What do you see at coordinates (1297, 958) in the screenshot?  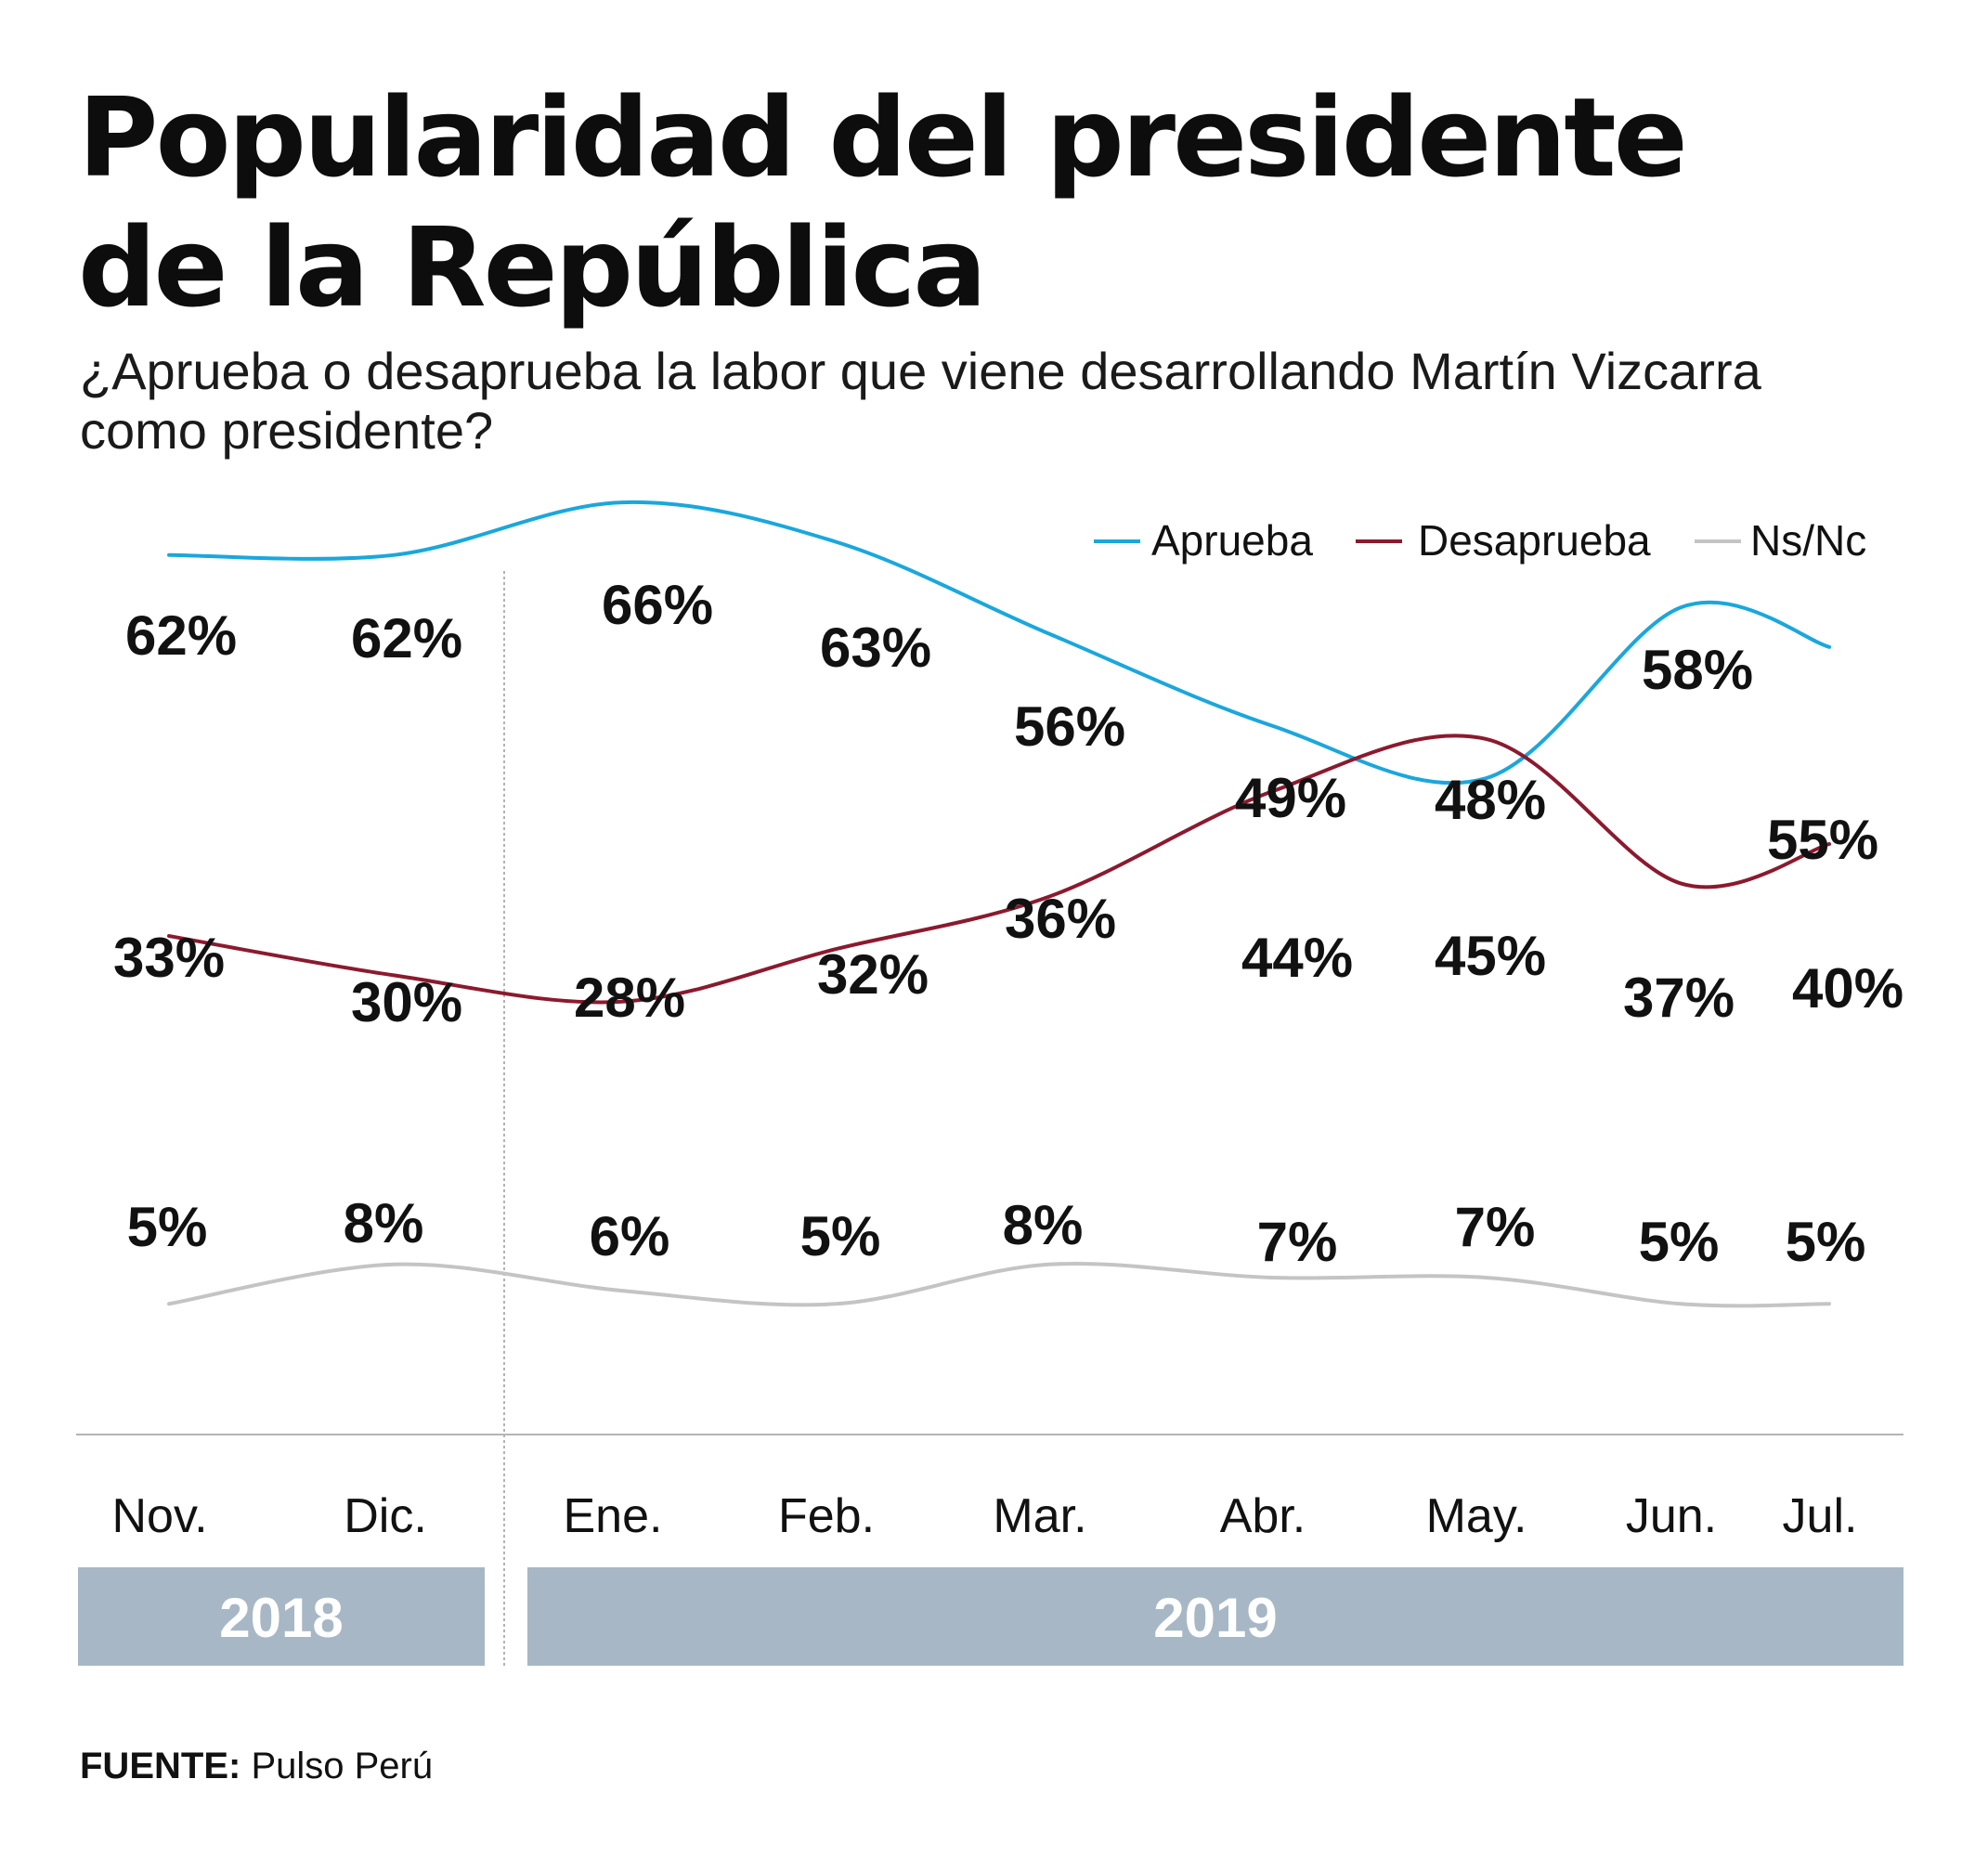 I see `data-label-desaprueba-abr: 44%` at bounding box center [1297, 958].